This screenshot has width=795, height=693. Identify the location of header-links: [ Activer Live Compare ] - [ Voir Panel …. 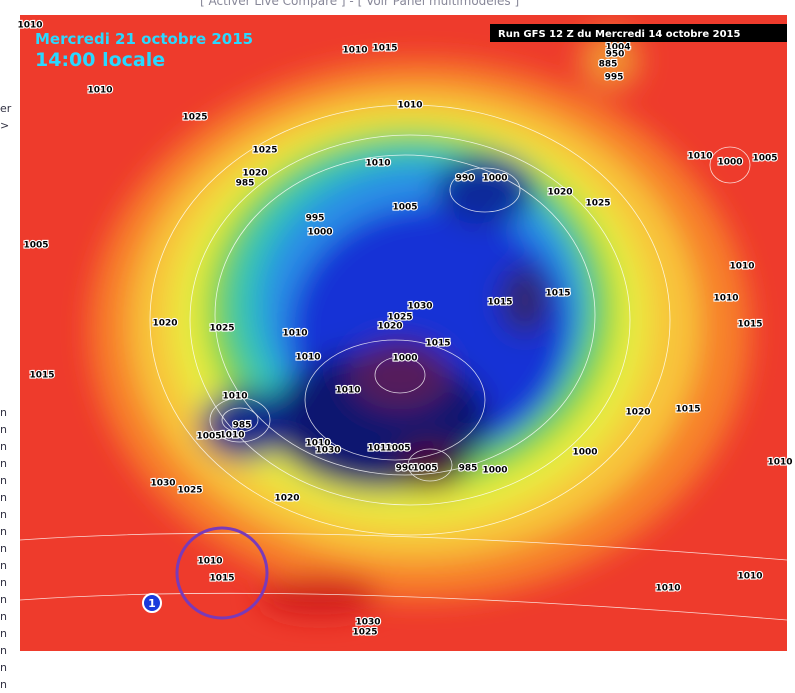
(360, 4).